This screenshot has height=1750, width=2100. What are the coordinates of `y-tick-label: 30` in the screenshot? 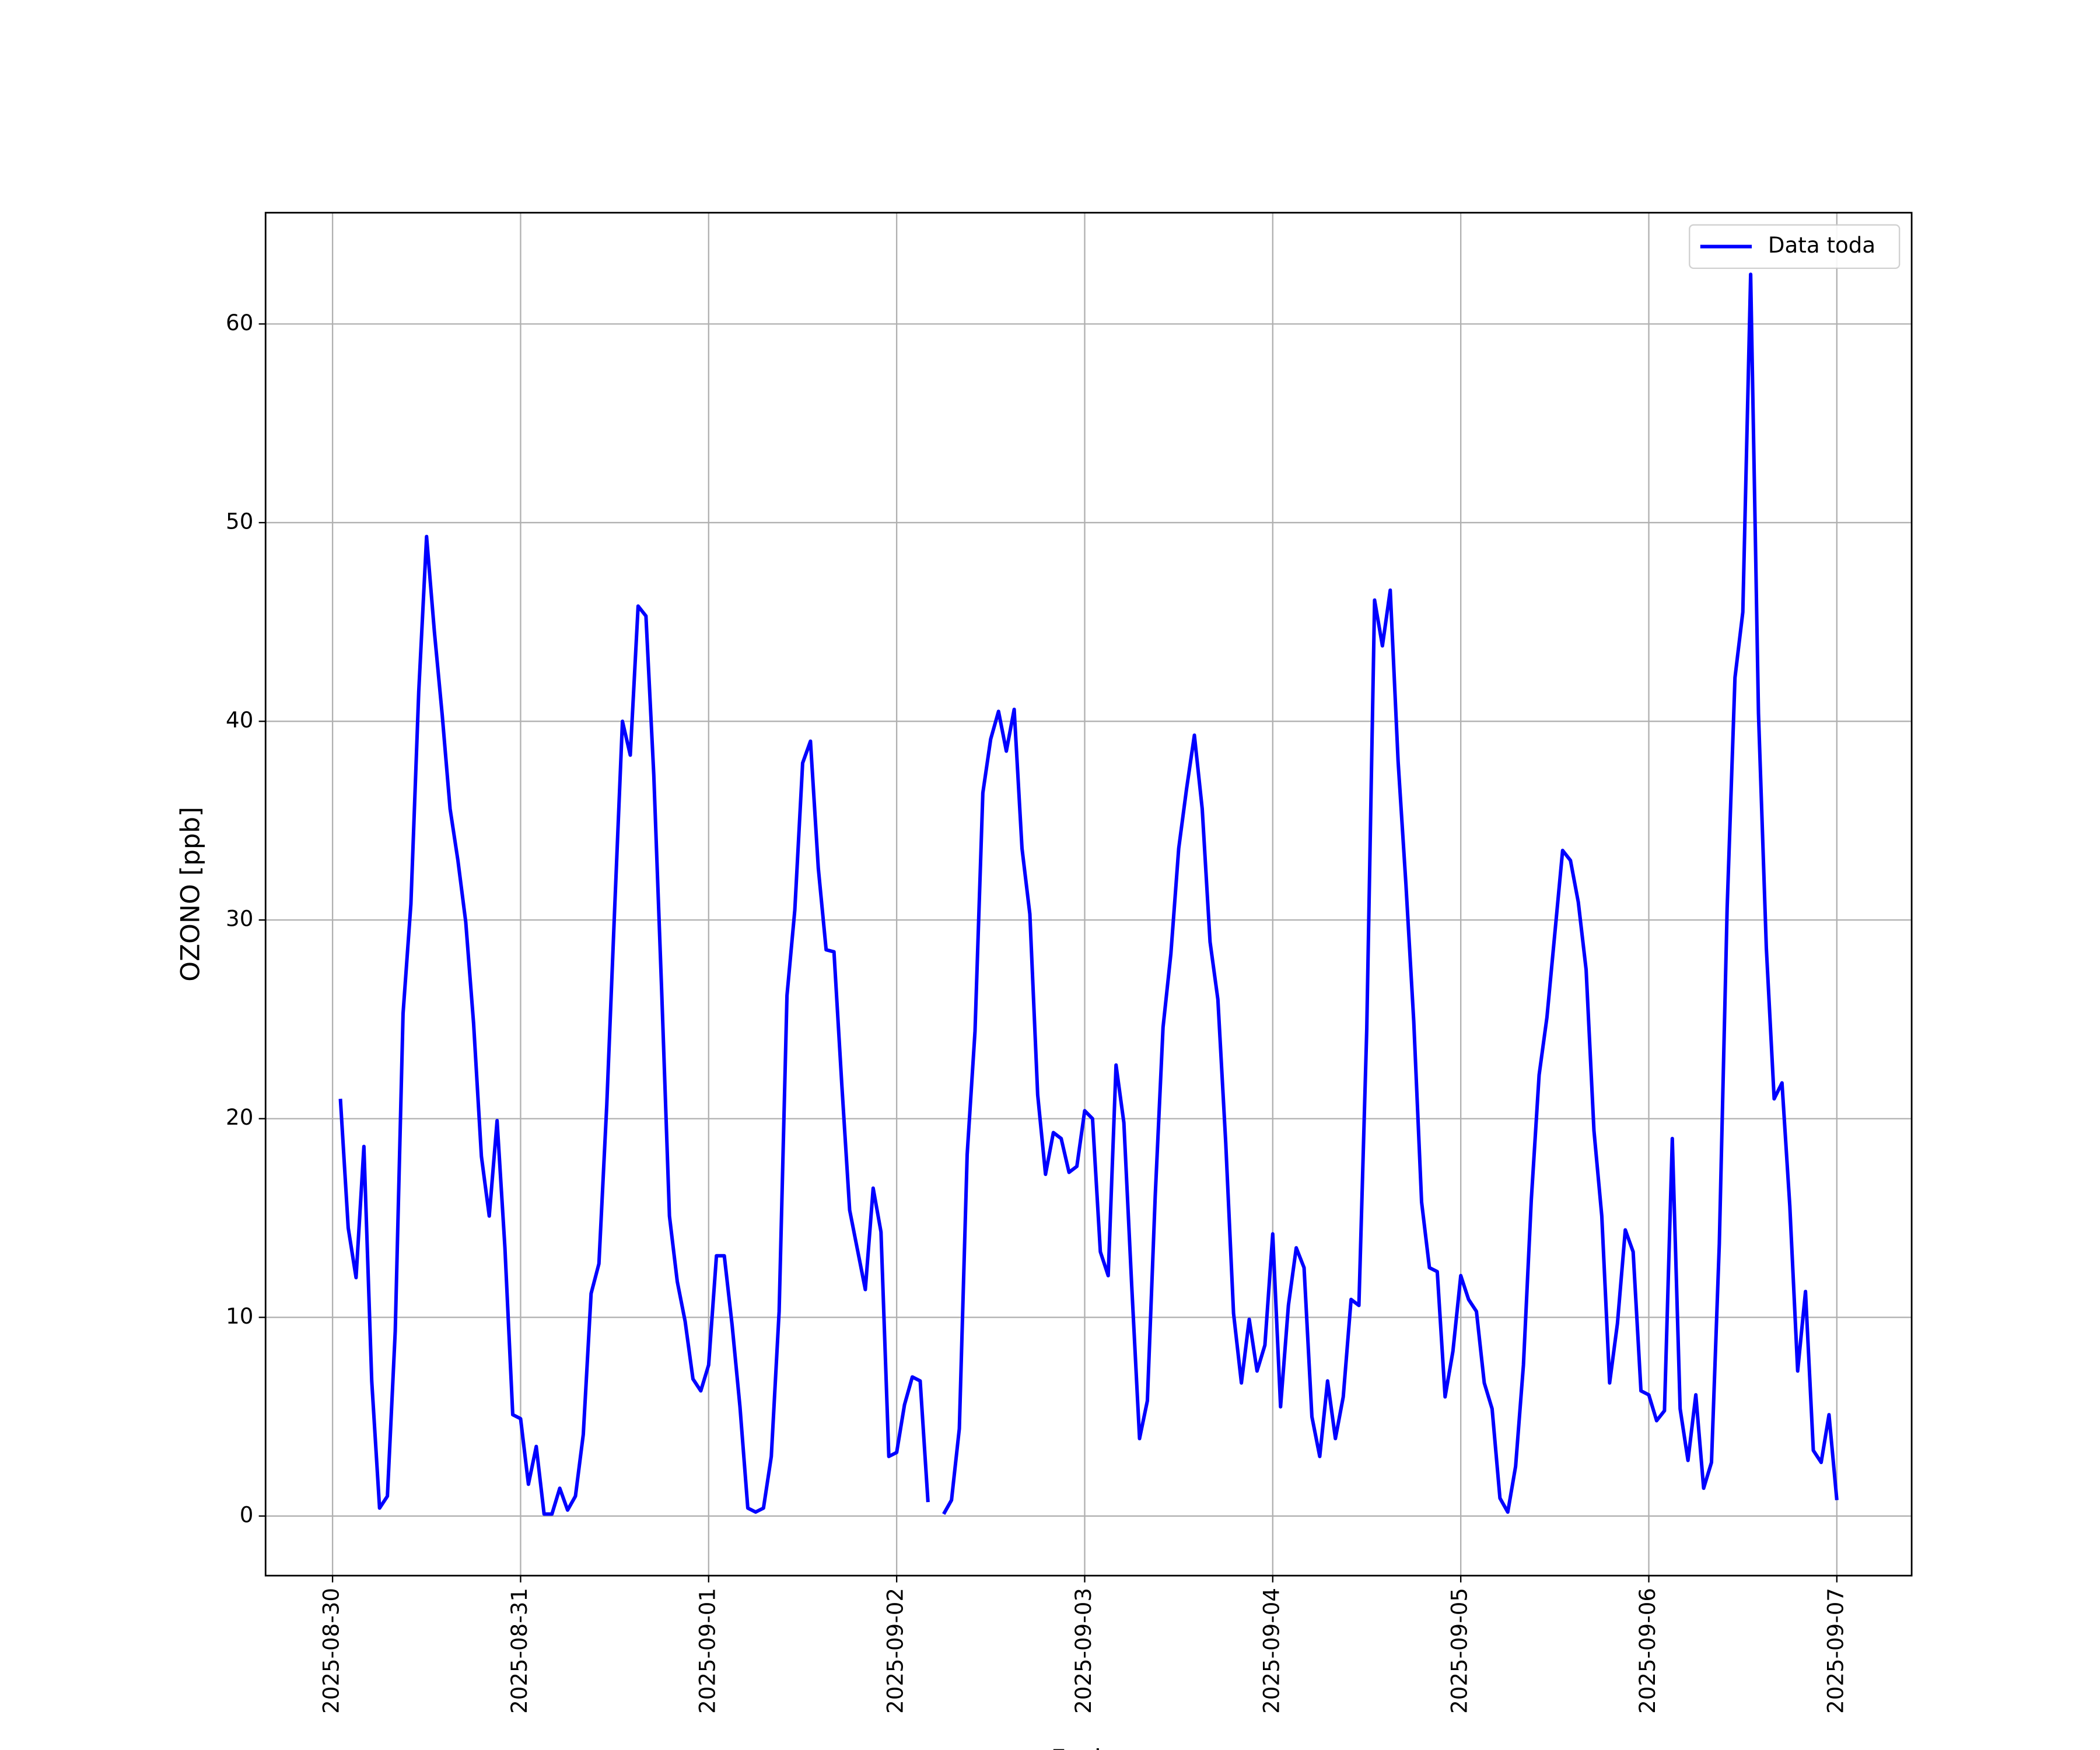 It's located at (239, 919).